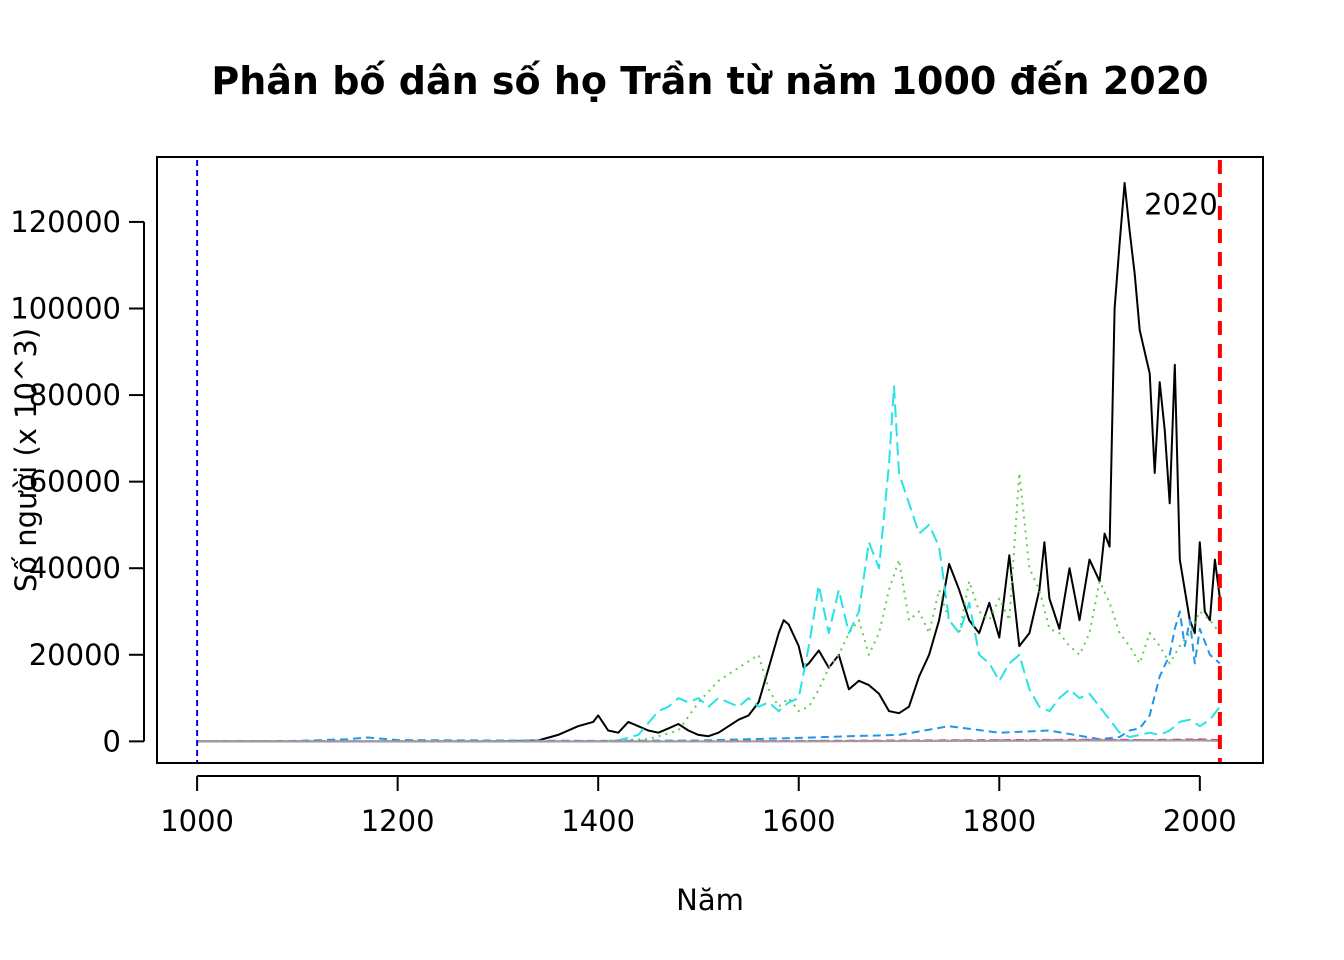  Describe the element at coordinates (398, 821) in the screenshot. I see `x-tick-label: 1200` at that location.